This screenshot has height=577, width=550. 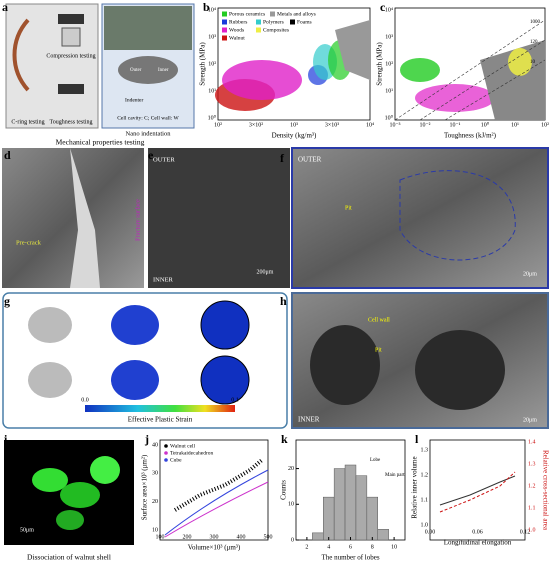 What do you see at coordinates (345, 365) in the screenshot?
I see `cell-cavity` at bounding box center [345, 365].